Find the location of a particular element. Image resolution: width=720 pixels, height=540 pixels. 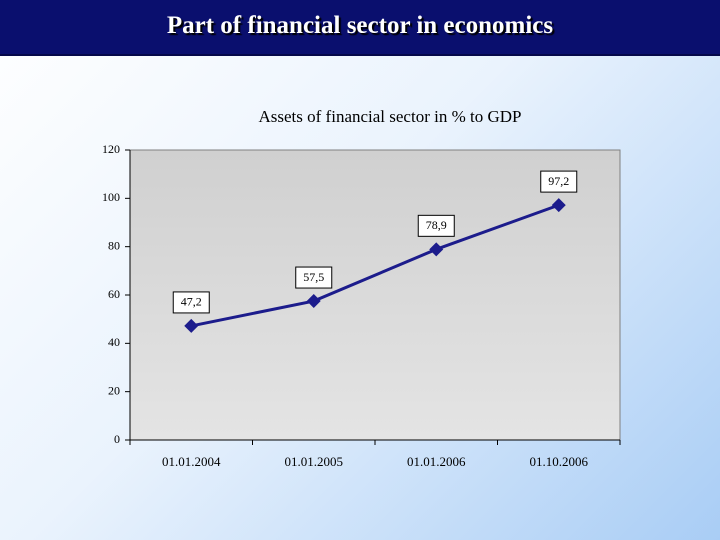

chart-title: Assets of financial sector in % to GDP is located at coordinates (390, 116).